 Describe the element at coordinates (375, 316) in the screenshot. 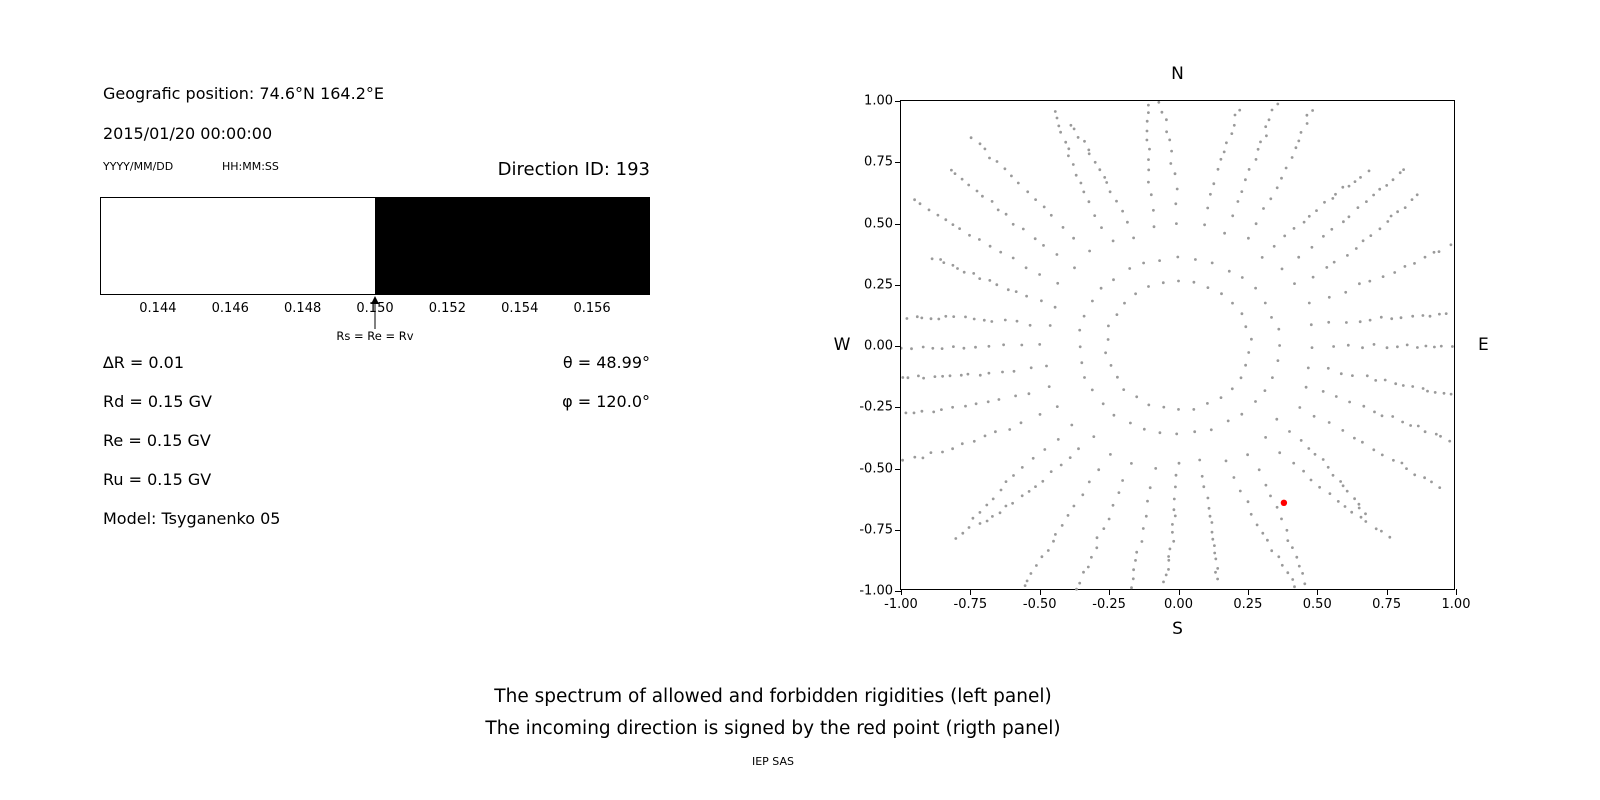

I see `annotation-arrow-line` at that location.